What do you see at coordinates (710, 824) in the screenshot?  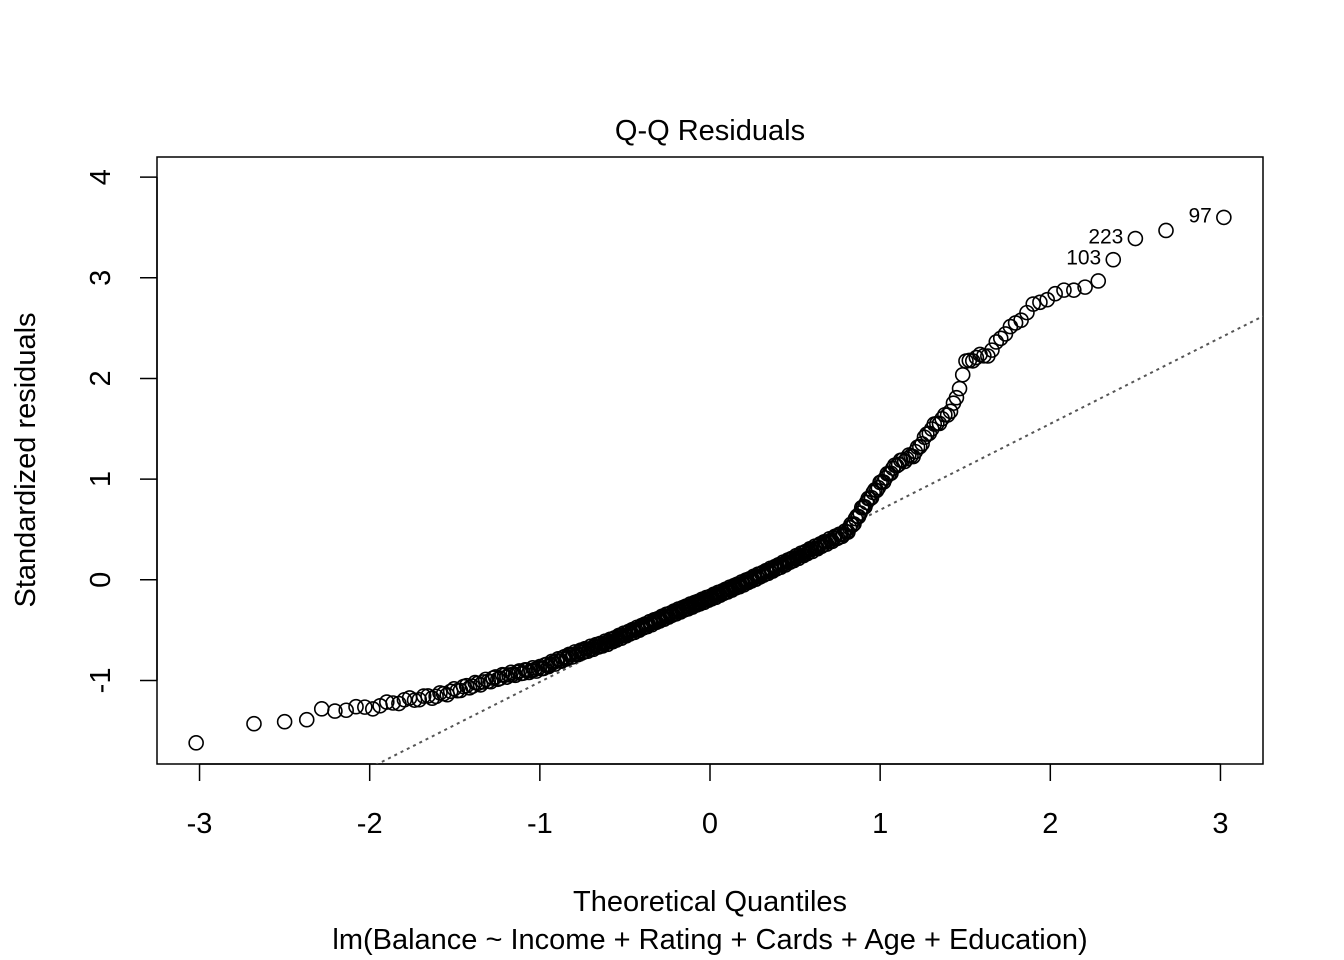 I see `x-tick-label: 0` at bounding box center [710, 824].